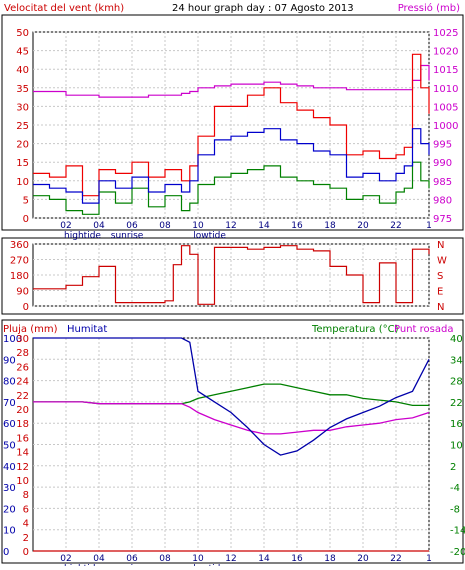 The height and width of the screenshot is (570, 465). I want to click on humidity-tick-label: 90, so click(9, 360).